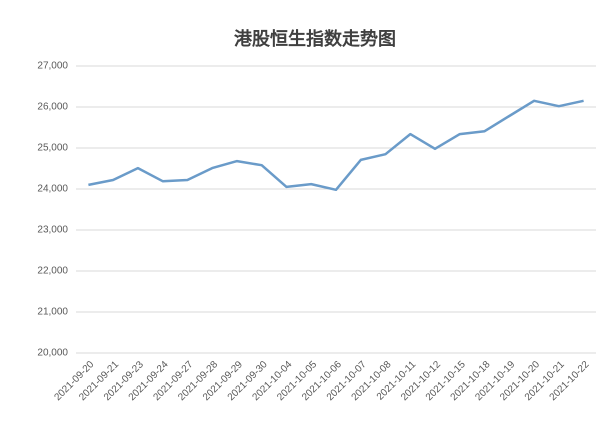  What do you see at coordinates (52, 230) in the screenshot?
I see `y-tick-label: 23,000` at bounding box center [52, 230].